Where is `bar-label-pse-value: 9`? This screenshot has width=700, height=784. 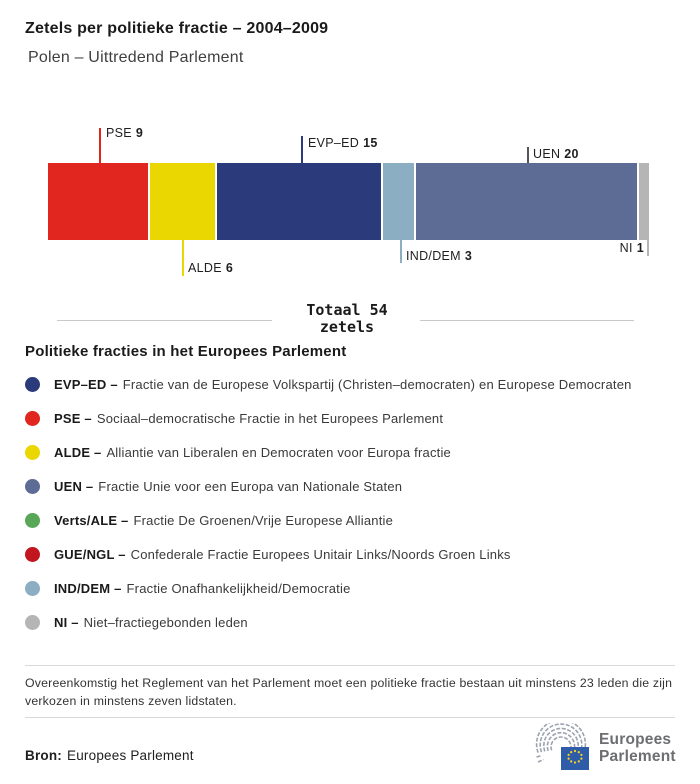 bar-label-pse-value: 9 is located at coordinates (139, 133).